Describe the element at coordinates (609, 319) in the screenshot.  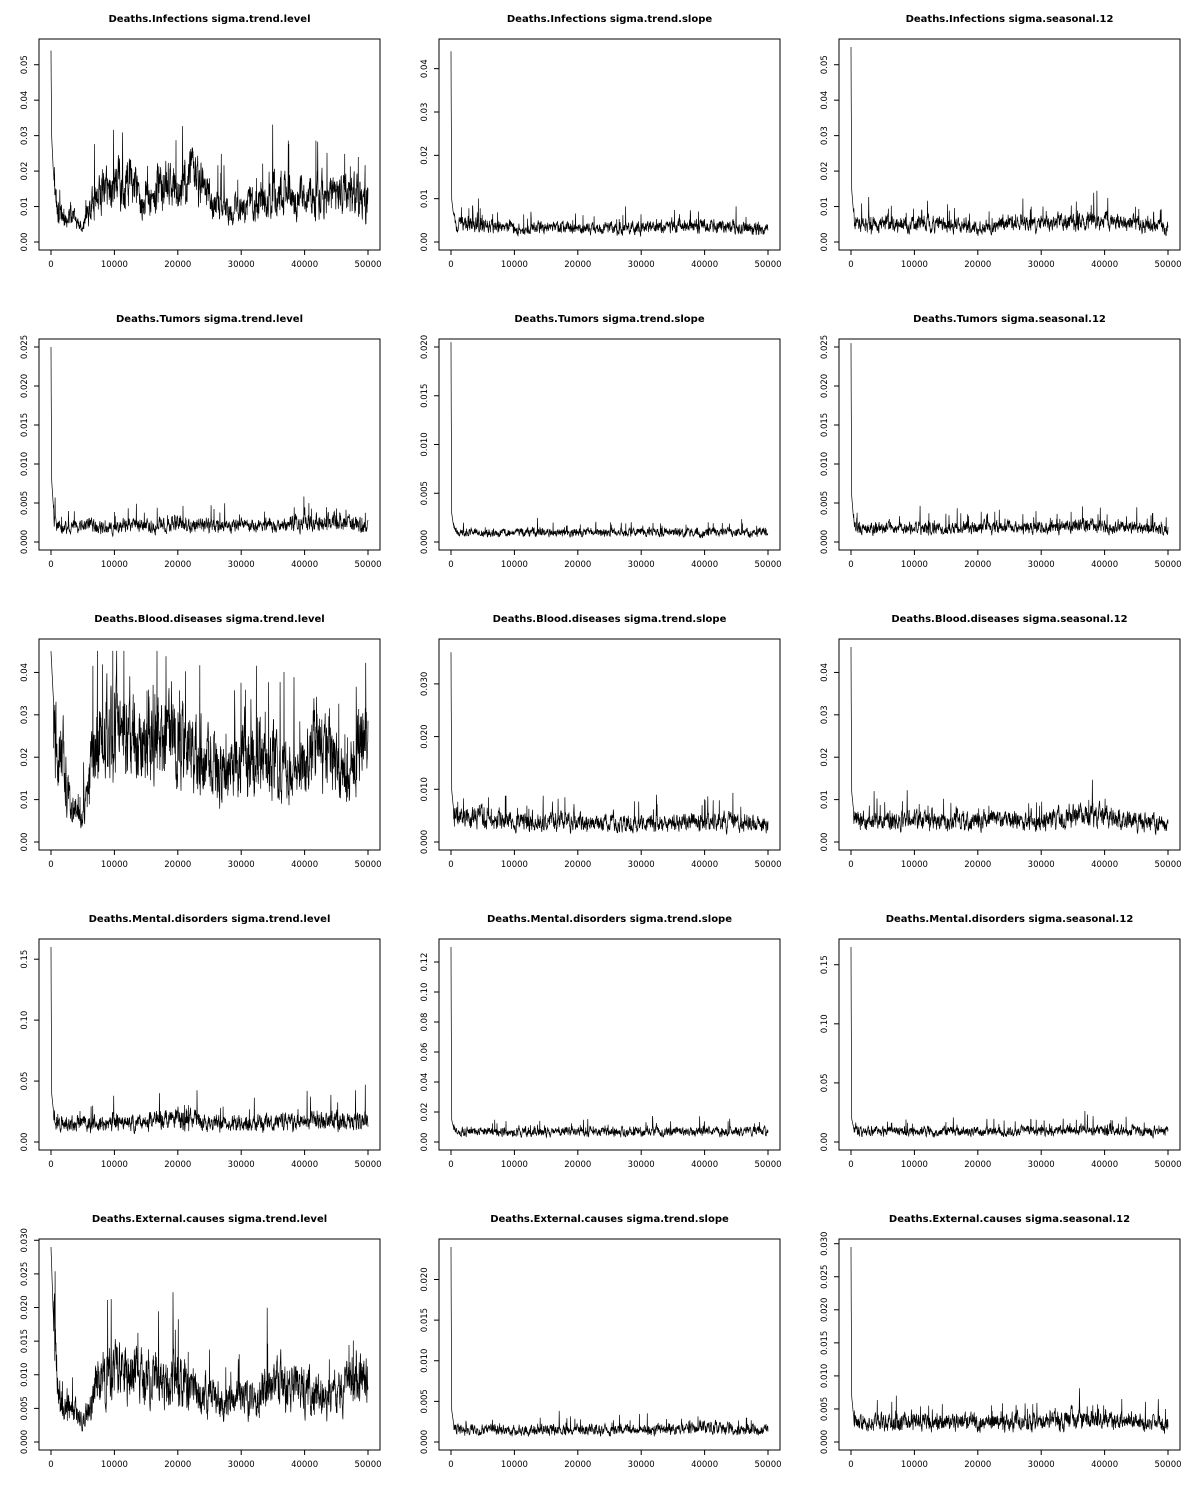
I see `chart-title: Deaths.Tumors sigma.trend.slope` at that location.